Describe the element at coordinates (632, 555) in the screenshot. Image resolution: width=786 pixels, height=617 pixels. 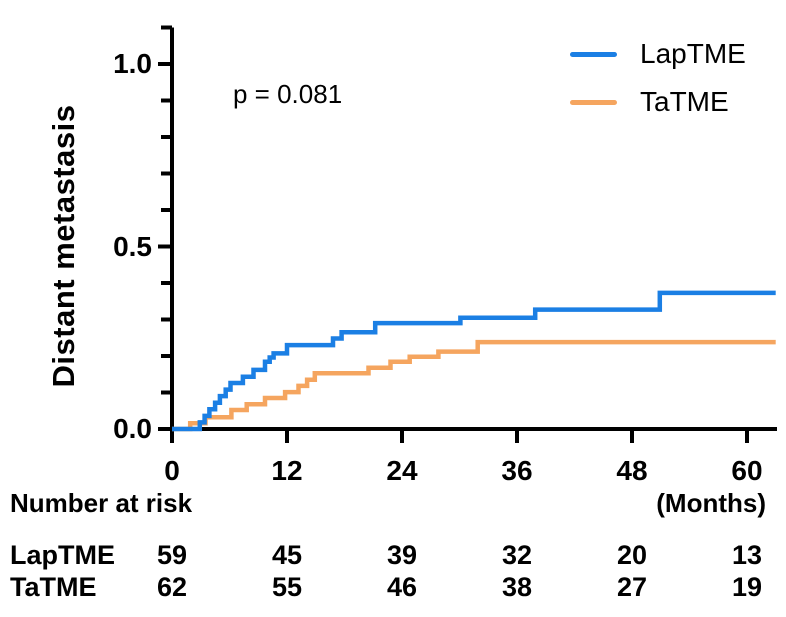
I see `risk-value: 20` at that location.